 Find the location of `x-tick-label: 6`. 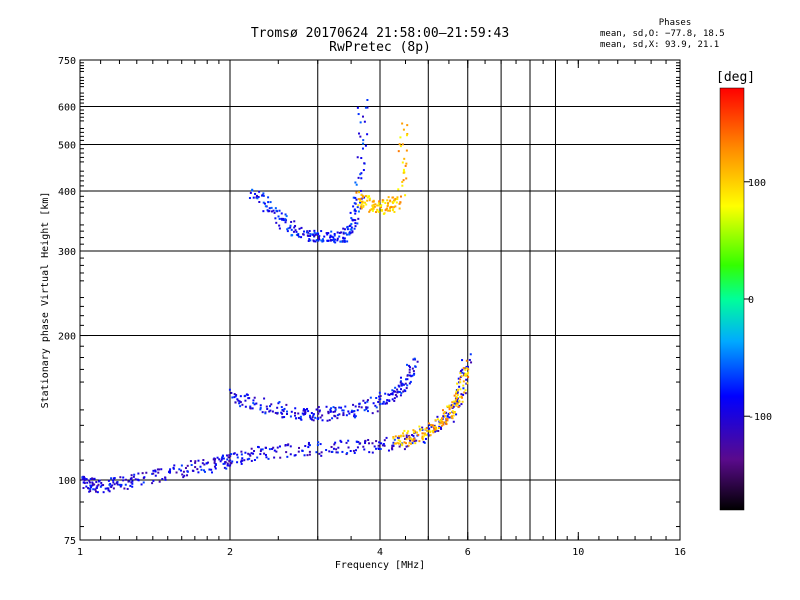

x-tick-label: 6 is located at coordinates (468, 552).